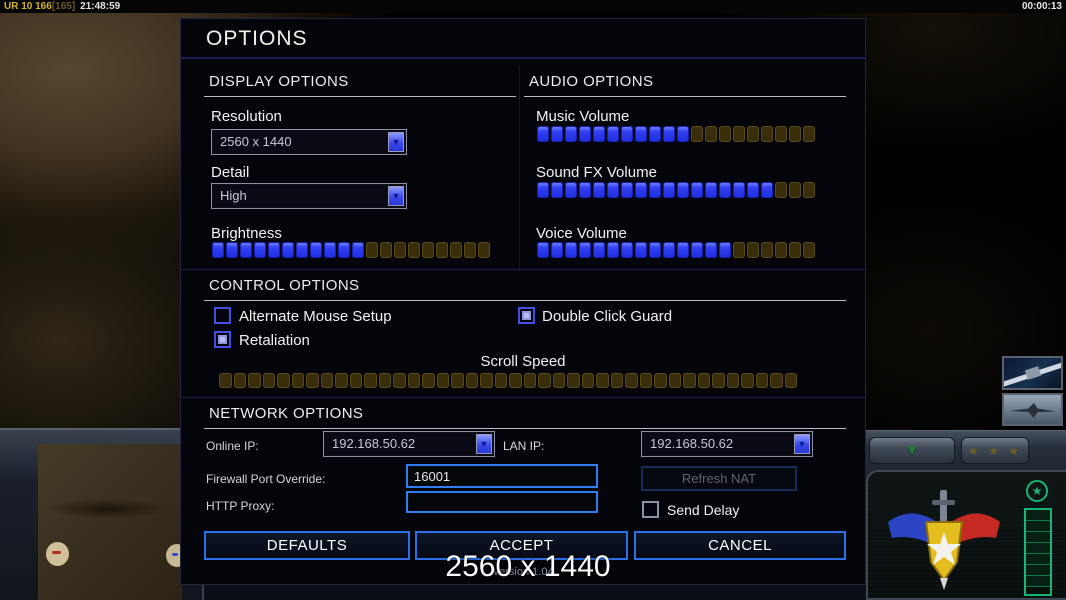 The height and width of the screenshot is (600, 1066). Describe the element at coordinates (309, 196) in the screenshot. I see `detail-dropdown: High ▼` at that location.